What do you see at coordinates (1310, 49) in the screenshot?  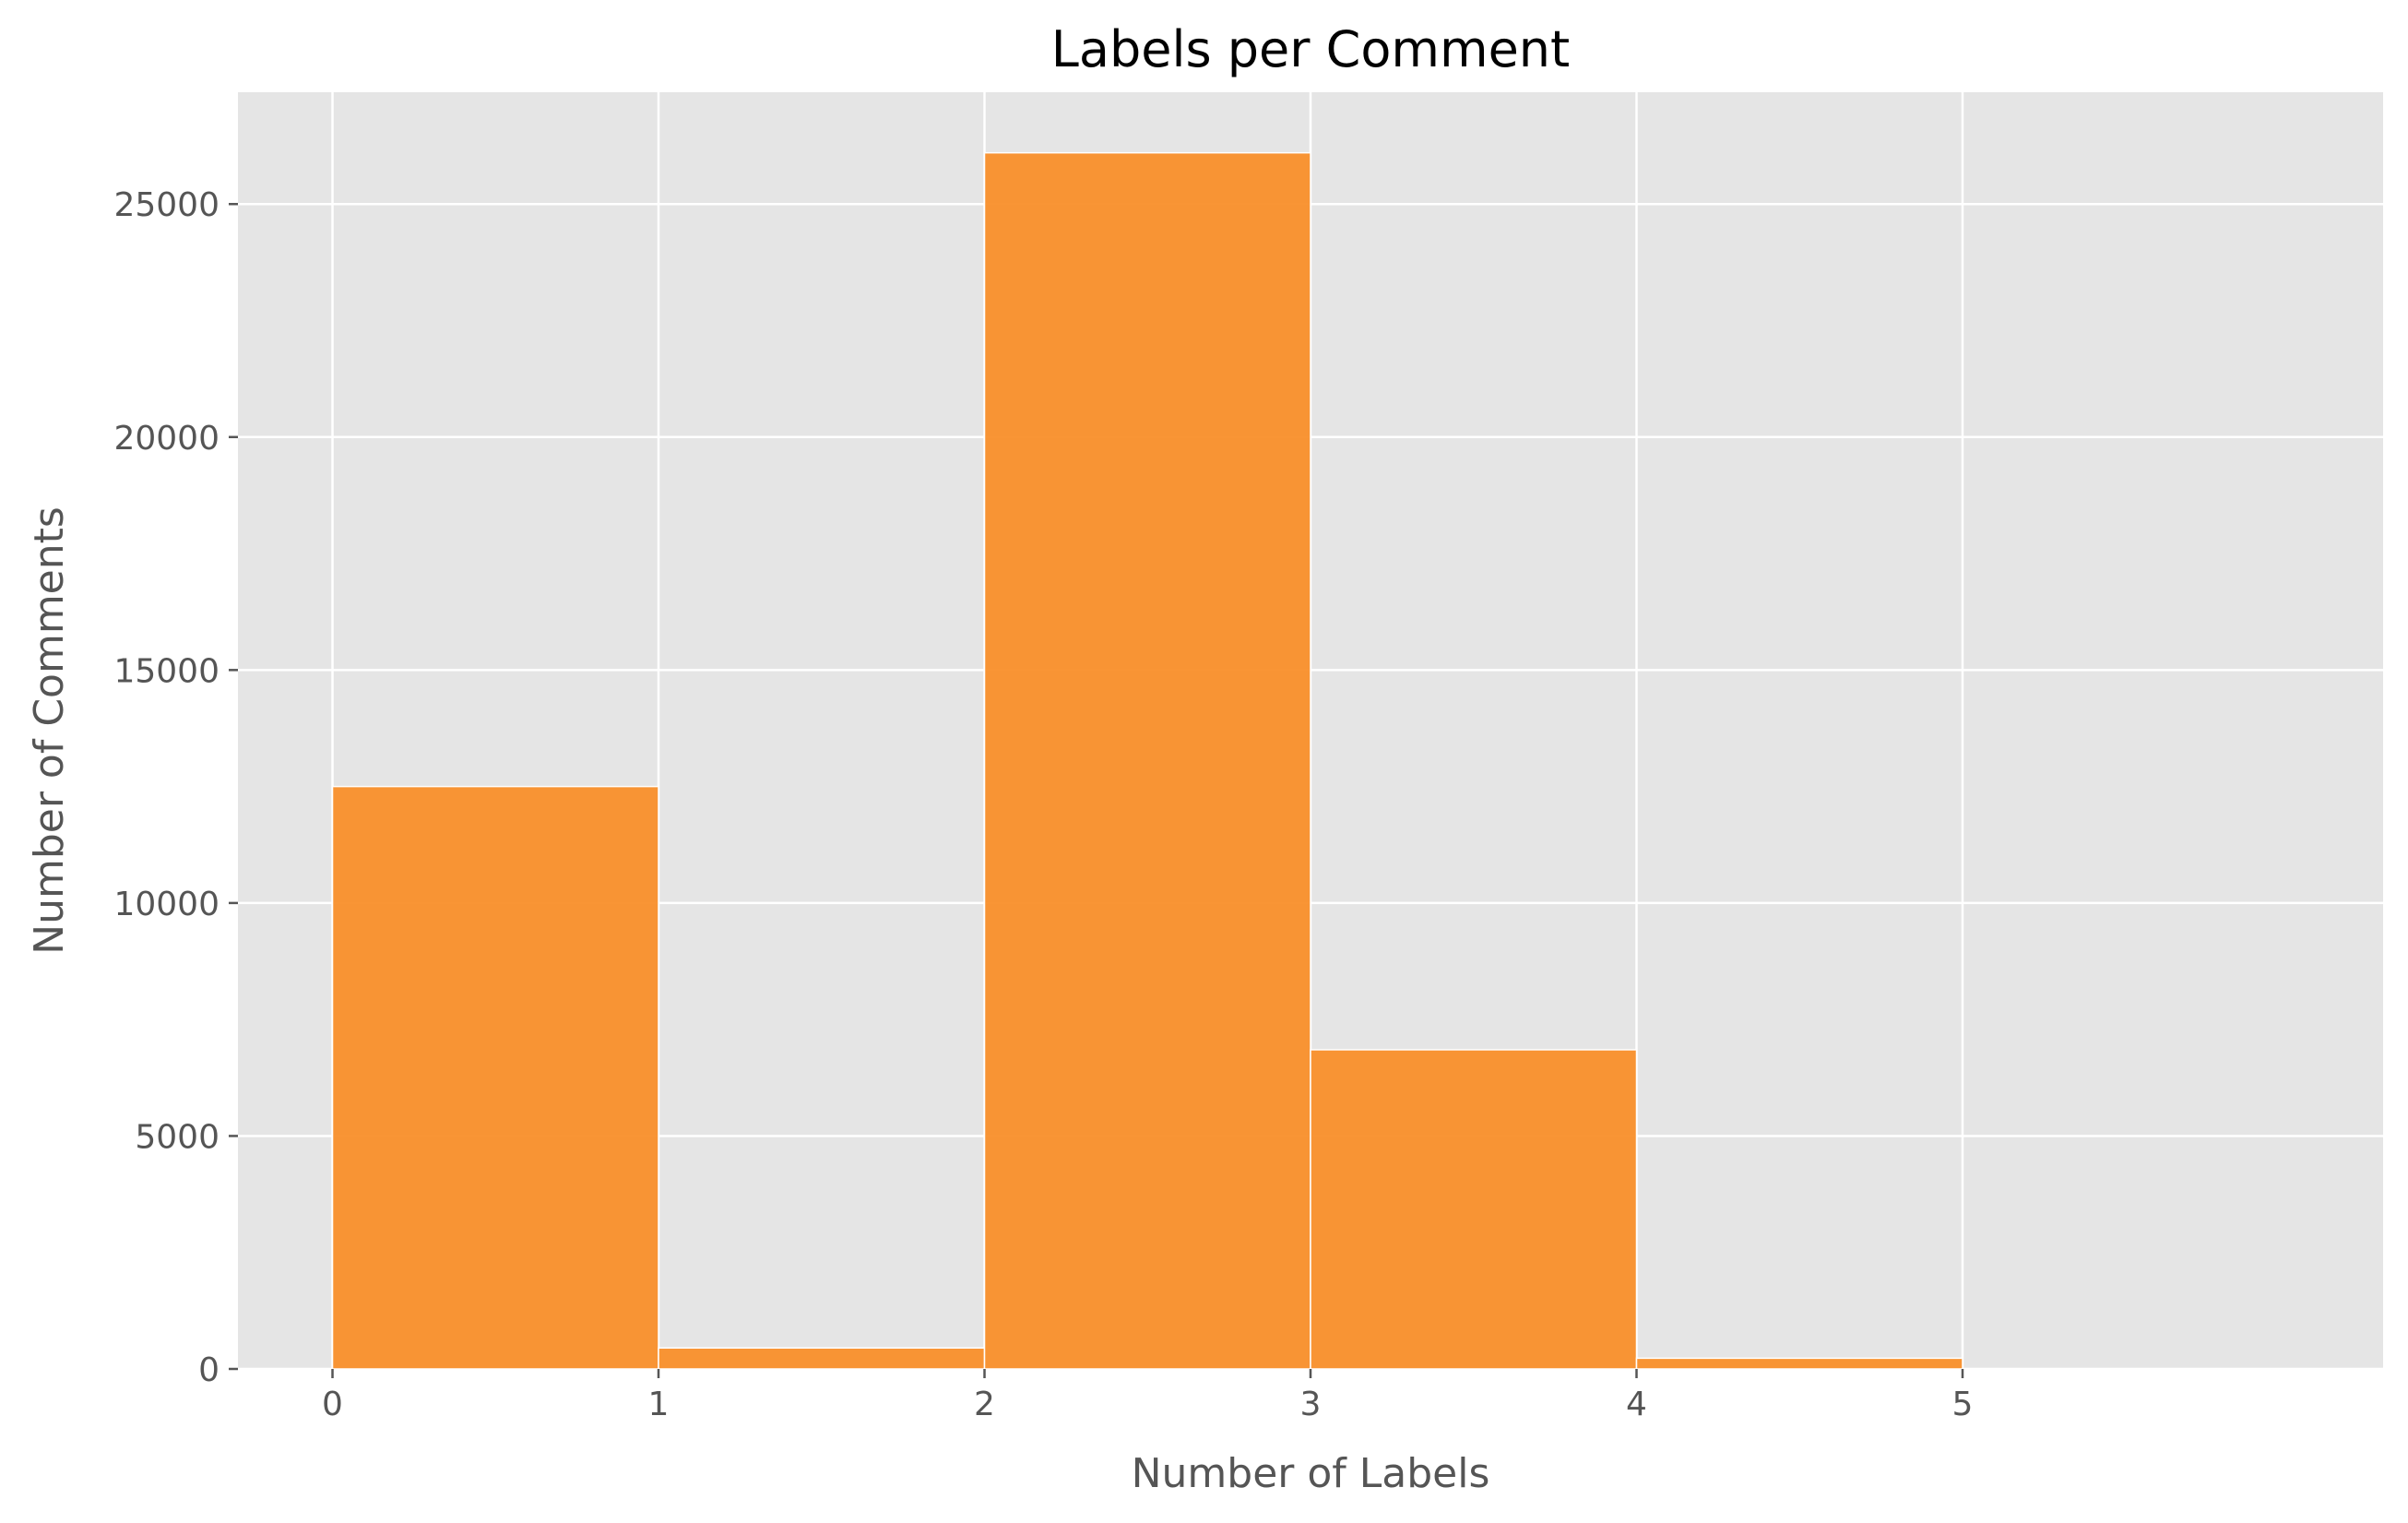 I see `chart-title: Labels per Comment` at bounding box center [1310, 49].